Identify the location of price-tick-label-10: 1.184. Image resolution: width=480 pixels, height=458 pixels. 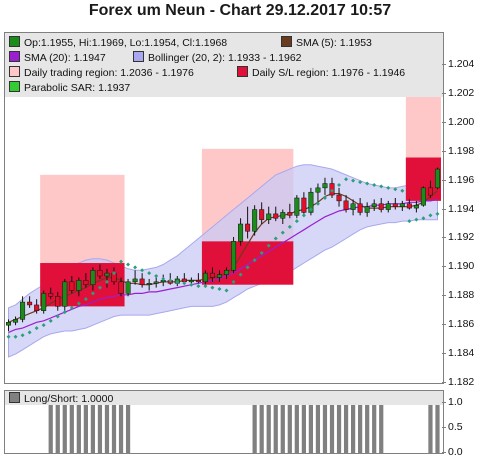
(461, 353).